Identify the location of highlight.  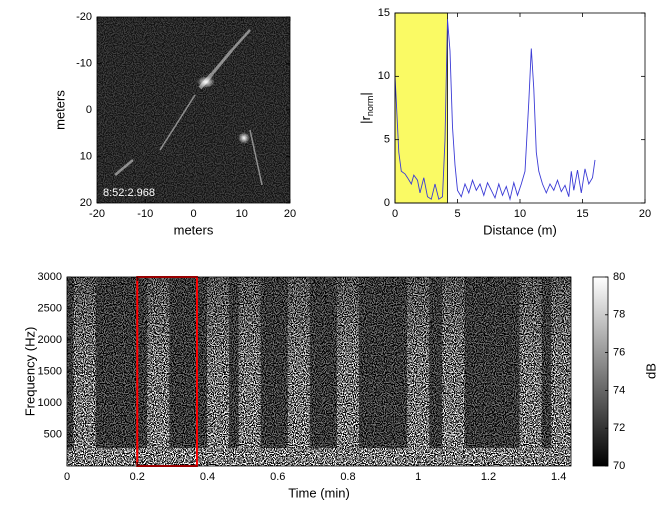
(421, 108).